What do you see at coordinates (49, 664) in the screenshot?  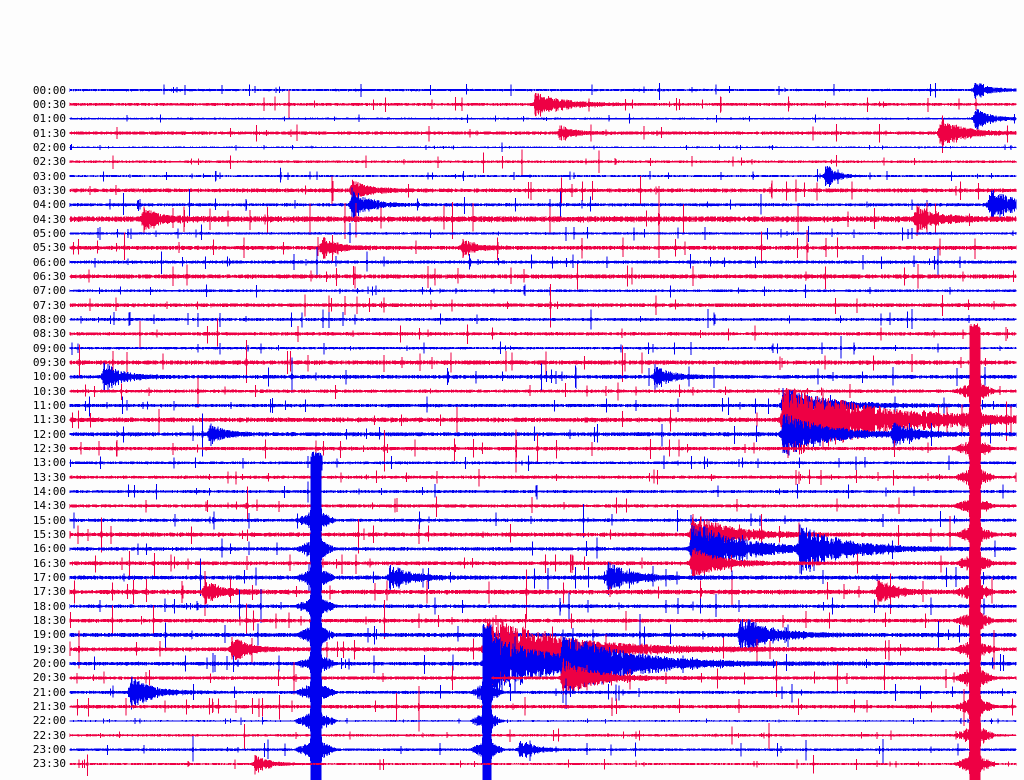 I see `time-label: 20:00` at bounding box center [49, 664].